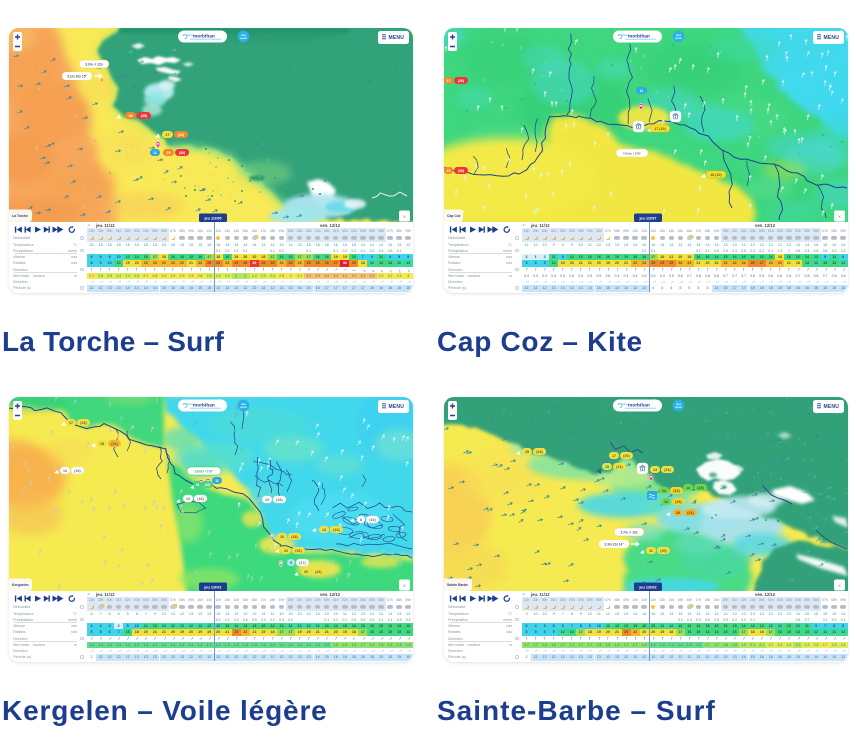  Describe the element at coordinates (102, 444) in the screenshot. I see `svg-text: 18` at that location.